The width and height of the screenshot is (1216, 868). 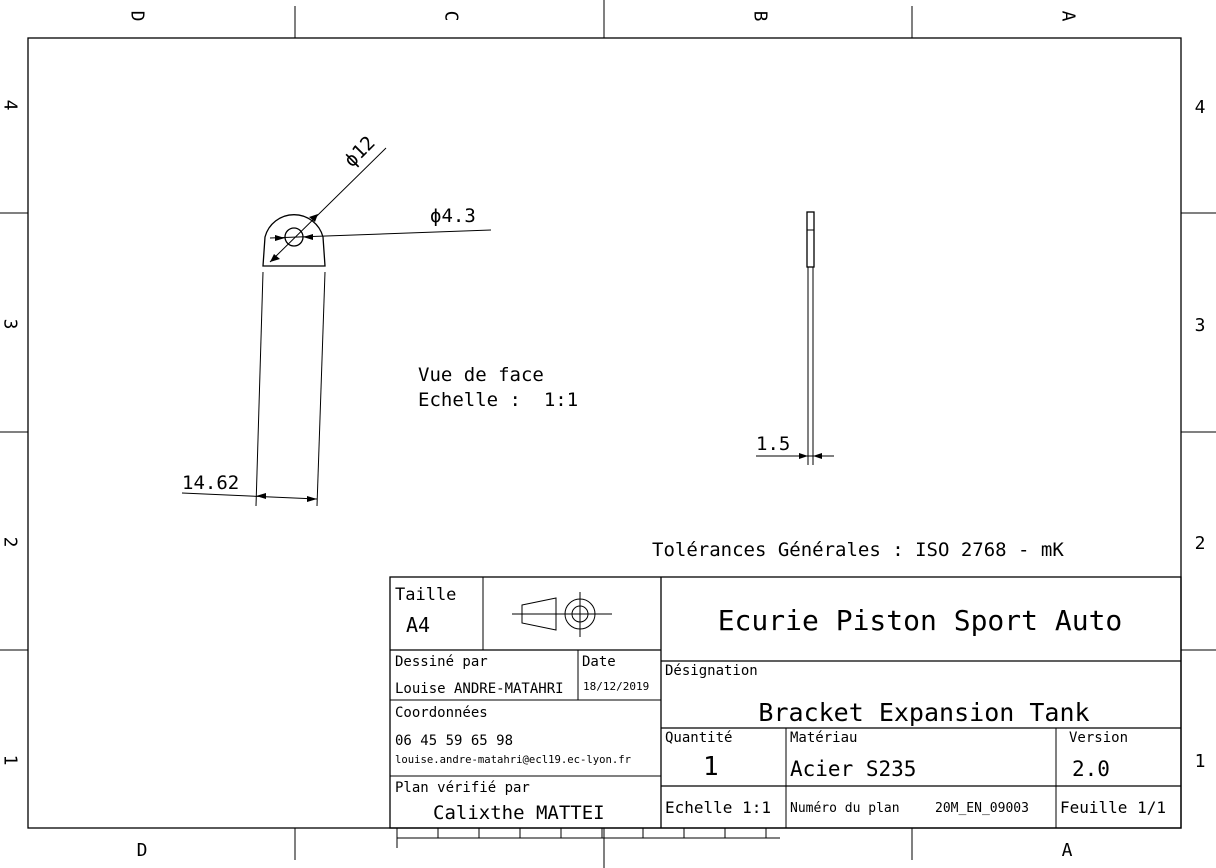 What do you see at coordinates (10, 760) in the screenshot?
I see `zone-left-1: 1` at bounding box center [10, 760].